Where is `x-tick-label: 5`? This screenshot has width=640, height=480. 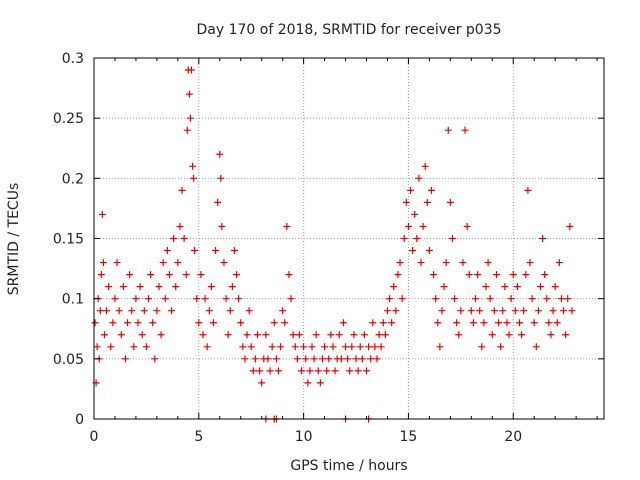 x-tick-label: 5 is located at coordinates (198, 437).